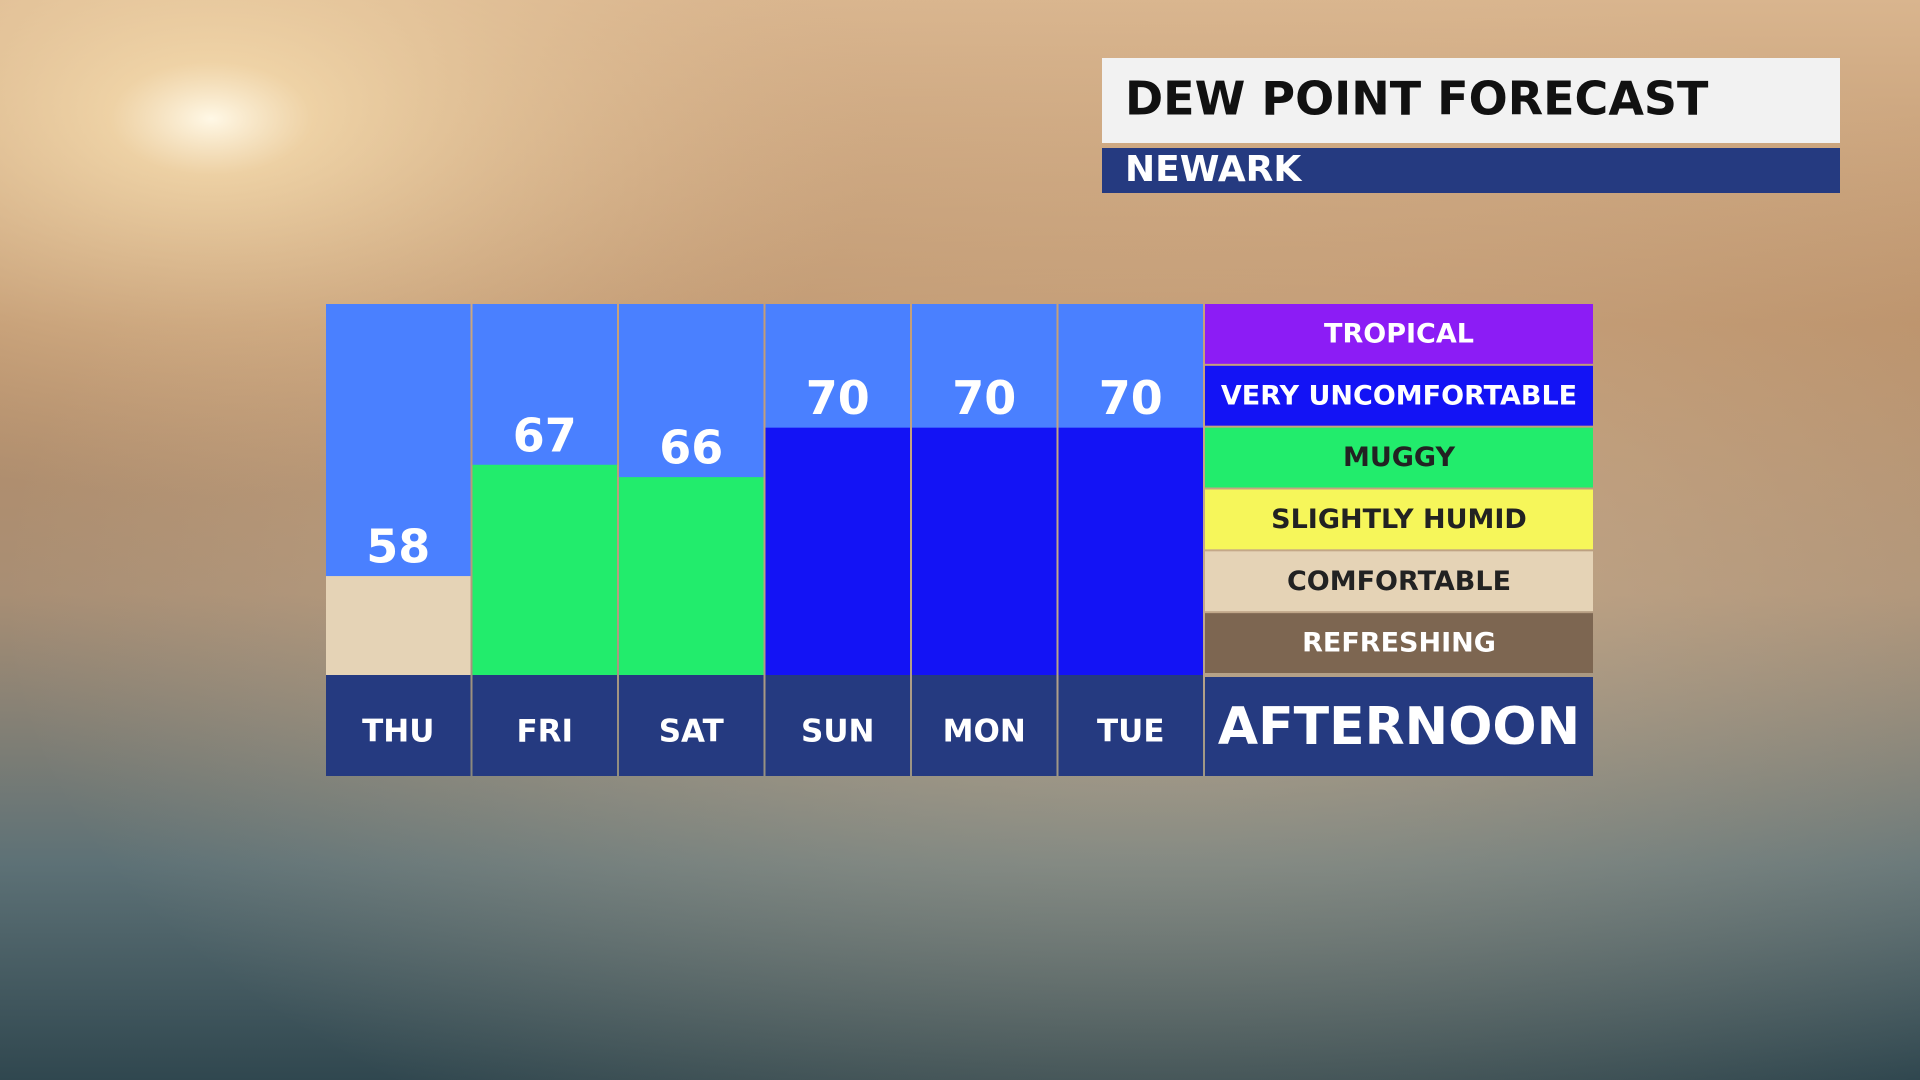 The image size is (1920, 1080). I want to click on legend-label: VERY UNCOMFORTABLE, so click(1399, 395).